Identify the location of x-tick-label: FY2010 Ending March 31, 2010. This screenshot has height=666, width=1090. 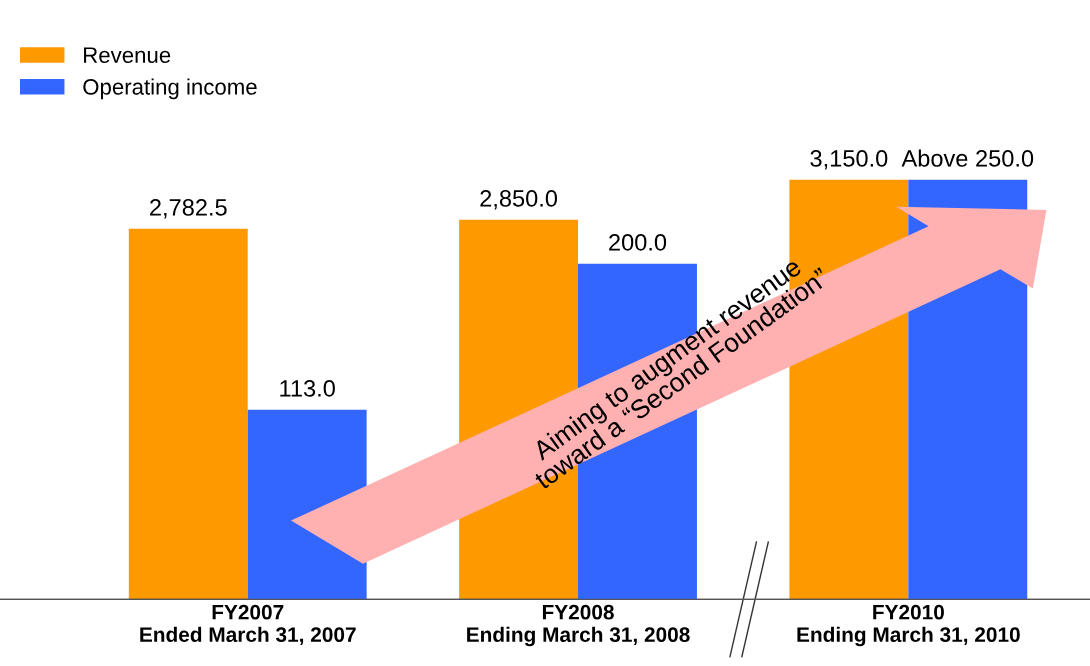
(908, 625).